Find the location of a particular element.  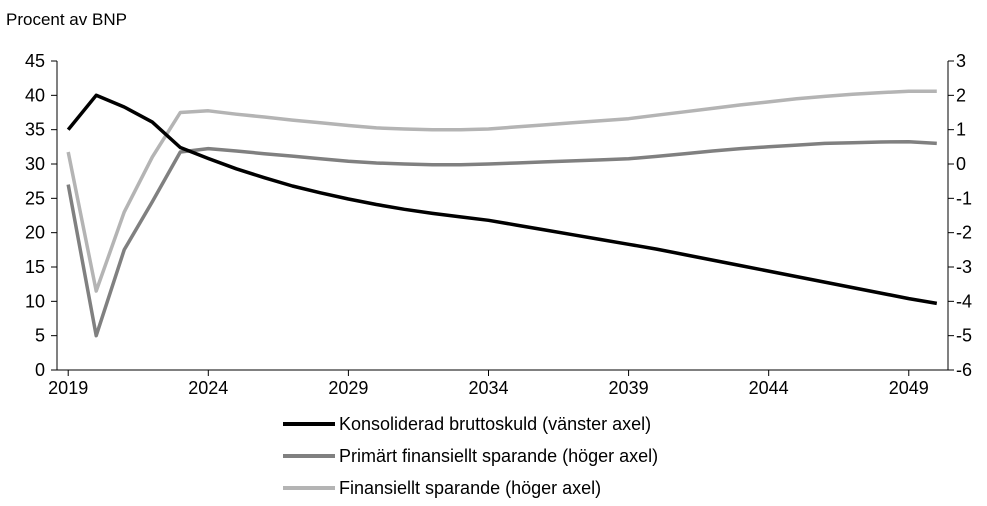

y-right-tick-label: 0 is located at coordinates (961, 164).